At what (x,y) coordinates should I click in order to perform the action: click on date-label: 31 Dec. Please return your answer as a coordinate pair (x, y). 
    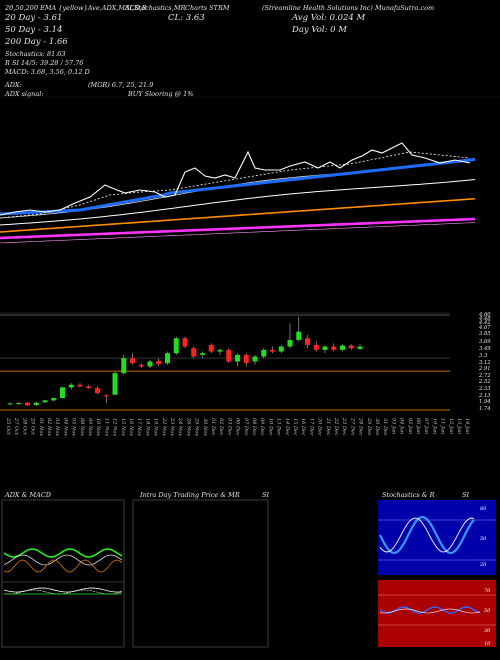
    Looking at the image, I should click on (385, 427).